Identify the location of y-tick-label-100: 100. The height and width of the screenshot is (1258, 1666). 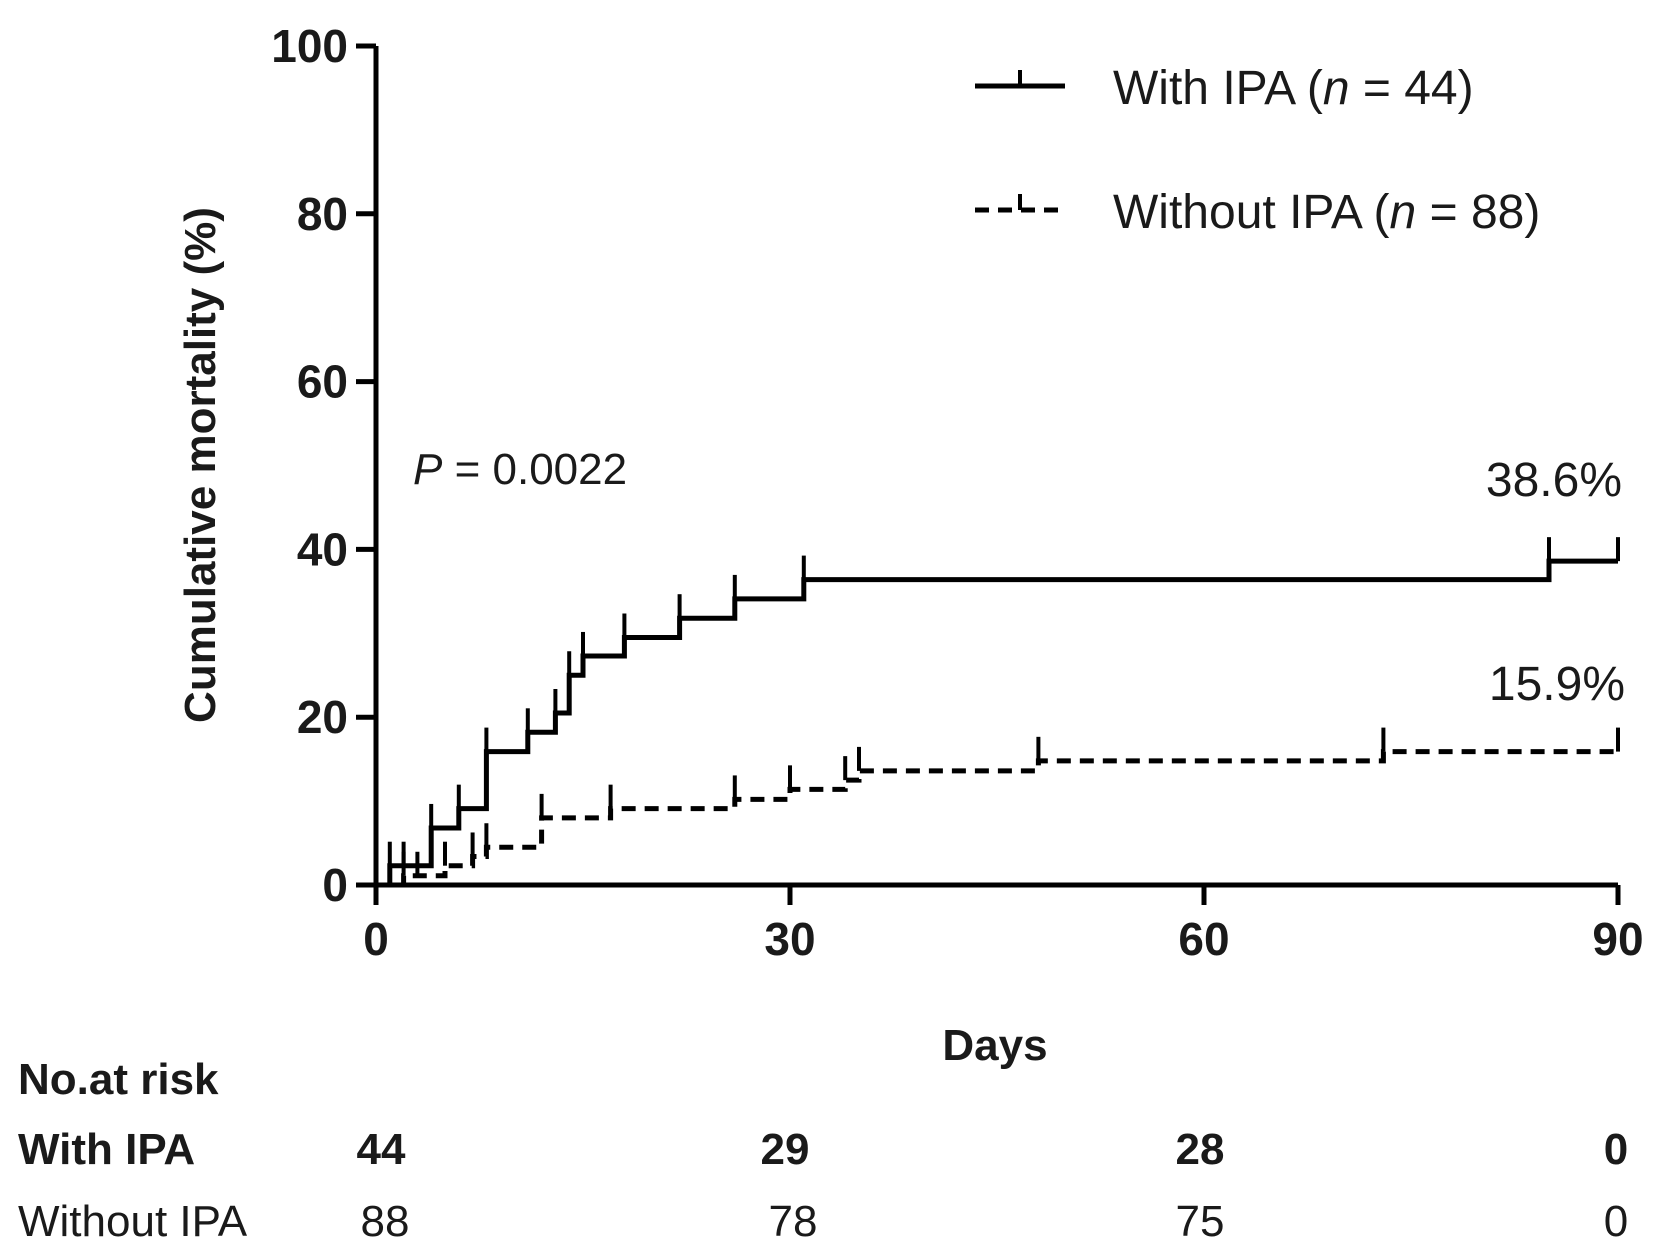
(309, 46).